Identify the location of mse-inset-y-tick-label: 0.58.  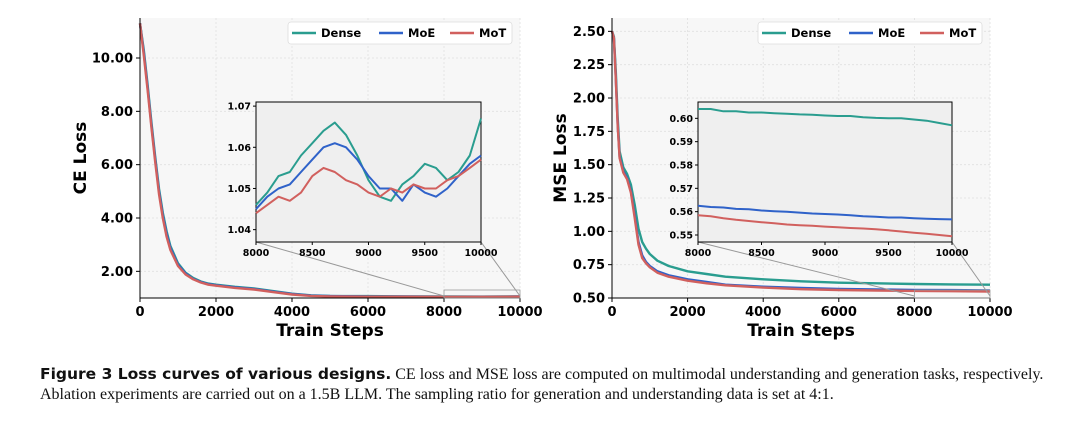
(682, 166).